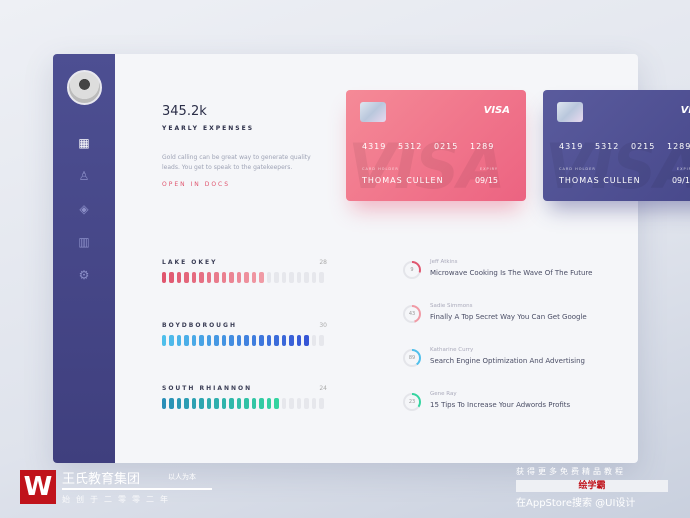 The image size is (690, 518). I want to click on org-name: 王氏教育集团, so click(101, 479).